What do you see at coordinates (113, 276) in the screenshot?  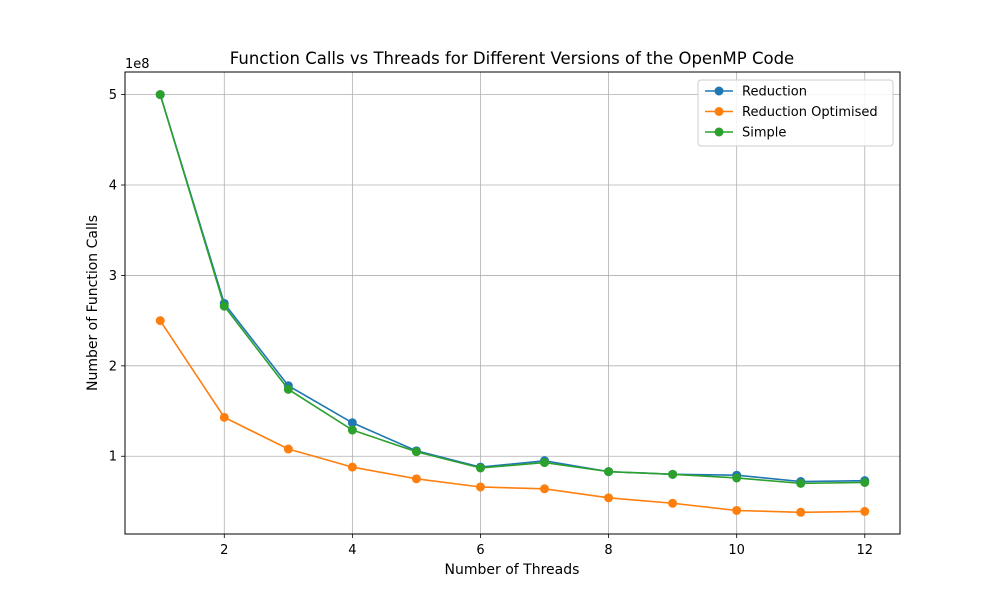 I see `y-tick-label: 3` at bounding box center [113, 276].